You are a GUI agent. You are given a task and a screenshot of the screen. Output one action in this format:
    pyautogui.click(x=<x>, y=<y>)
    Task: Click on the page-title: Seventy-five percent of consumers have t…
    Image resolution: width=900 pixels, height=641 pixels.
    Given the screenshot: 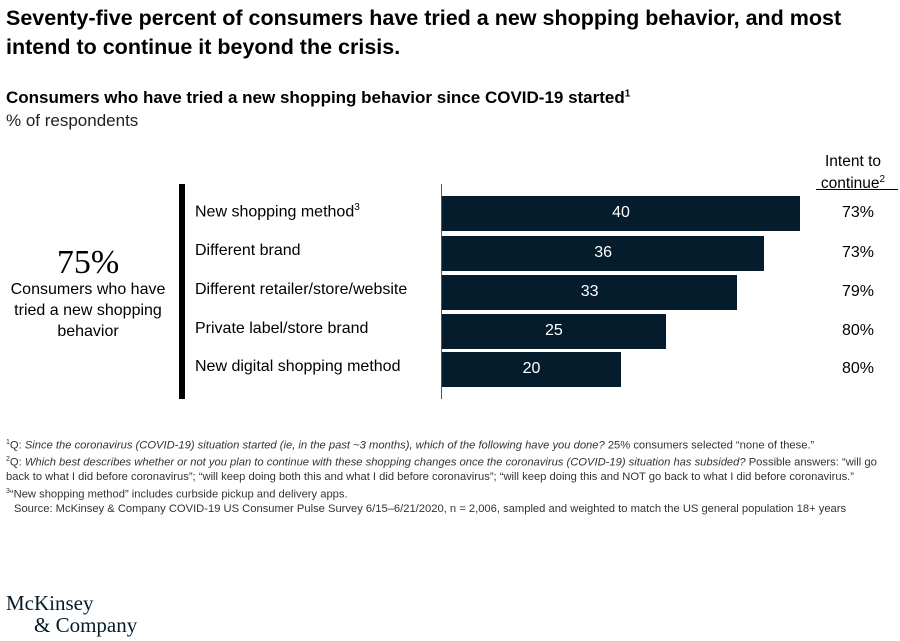 What is the action you would take?
    pyautogui.click(x=424, y=32)
    